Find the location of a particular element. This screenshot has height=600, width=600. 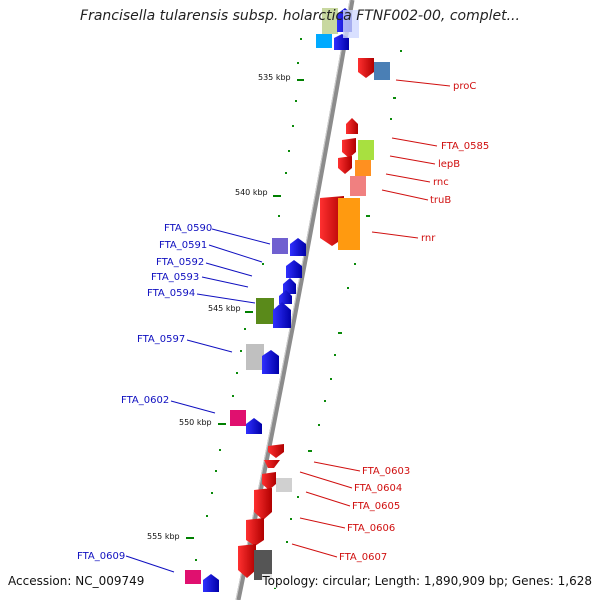

gene-label-FTA_0592: FTA_0592 is located at coordinates (180, 262).